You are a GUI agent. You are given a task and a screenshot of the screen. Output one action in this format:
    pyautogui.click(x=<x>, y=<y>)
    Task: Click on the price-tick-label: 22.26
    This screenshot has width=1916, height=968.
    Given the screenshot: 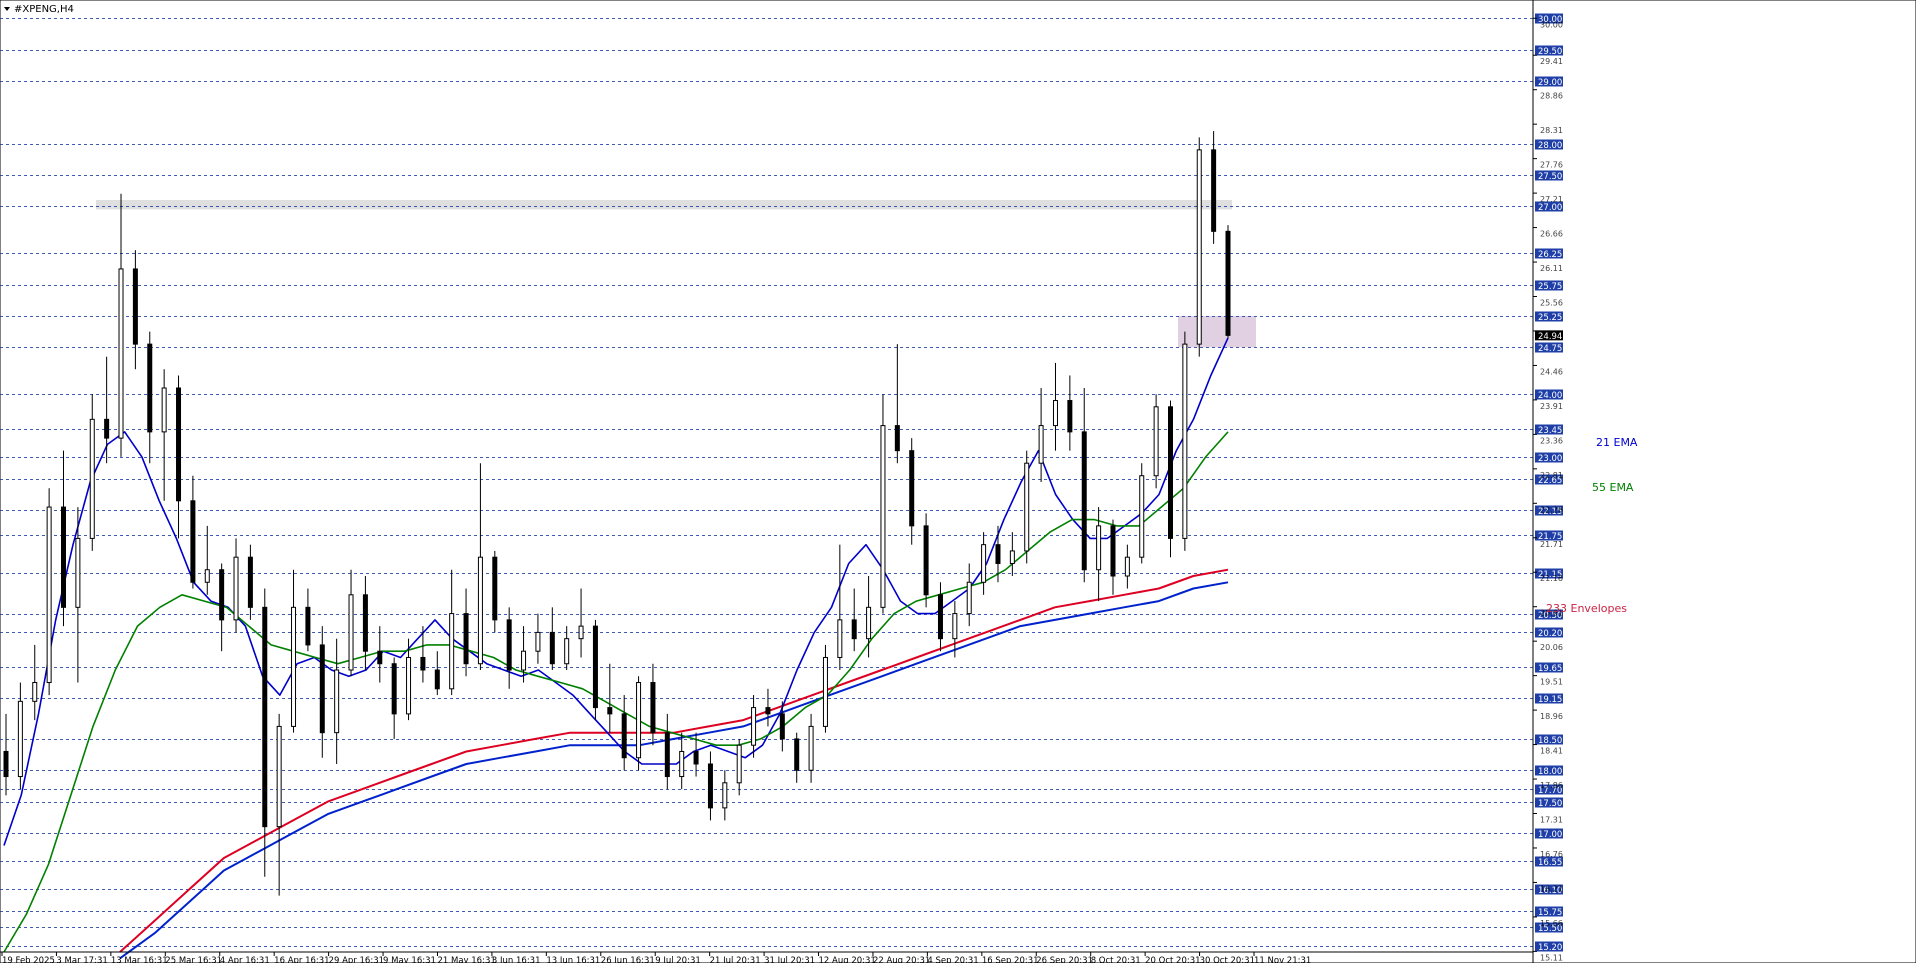 What is the action you would take?
    pyautogui.click(x=1551, y=509)
    